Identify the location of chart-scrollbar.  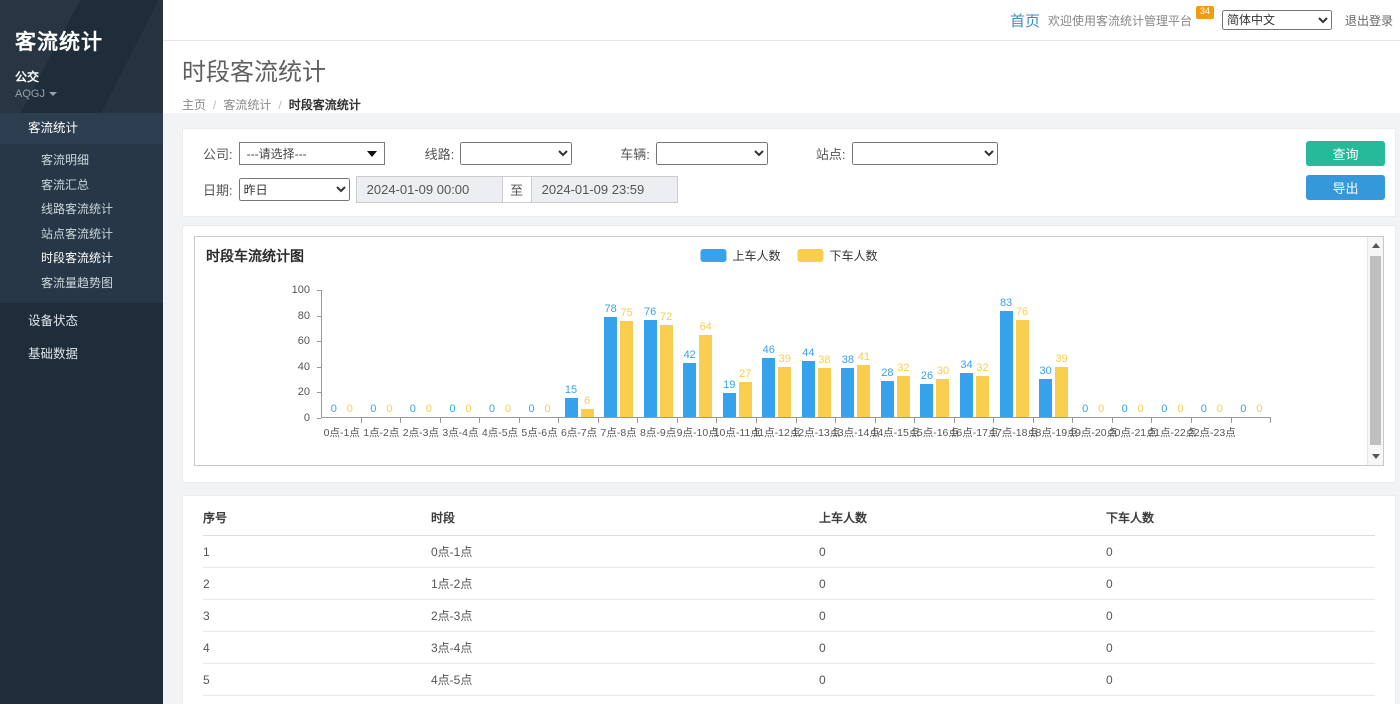
(1375, 351).